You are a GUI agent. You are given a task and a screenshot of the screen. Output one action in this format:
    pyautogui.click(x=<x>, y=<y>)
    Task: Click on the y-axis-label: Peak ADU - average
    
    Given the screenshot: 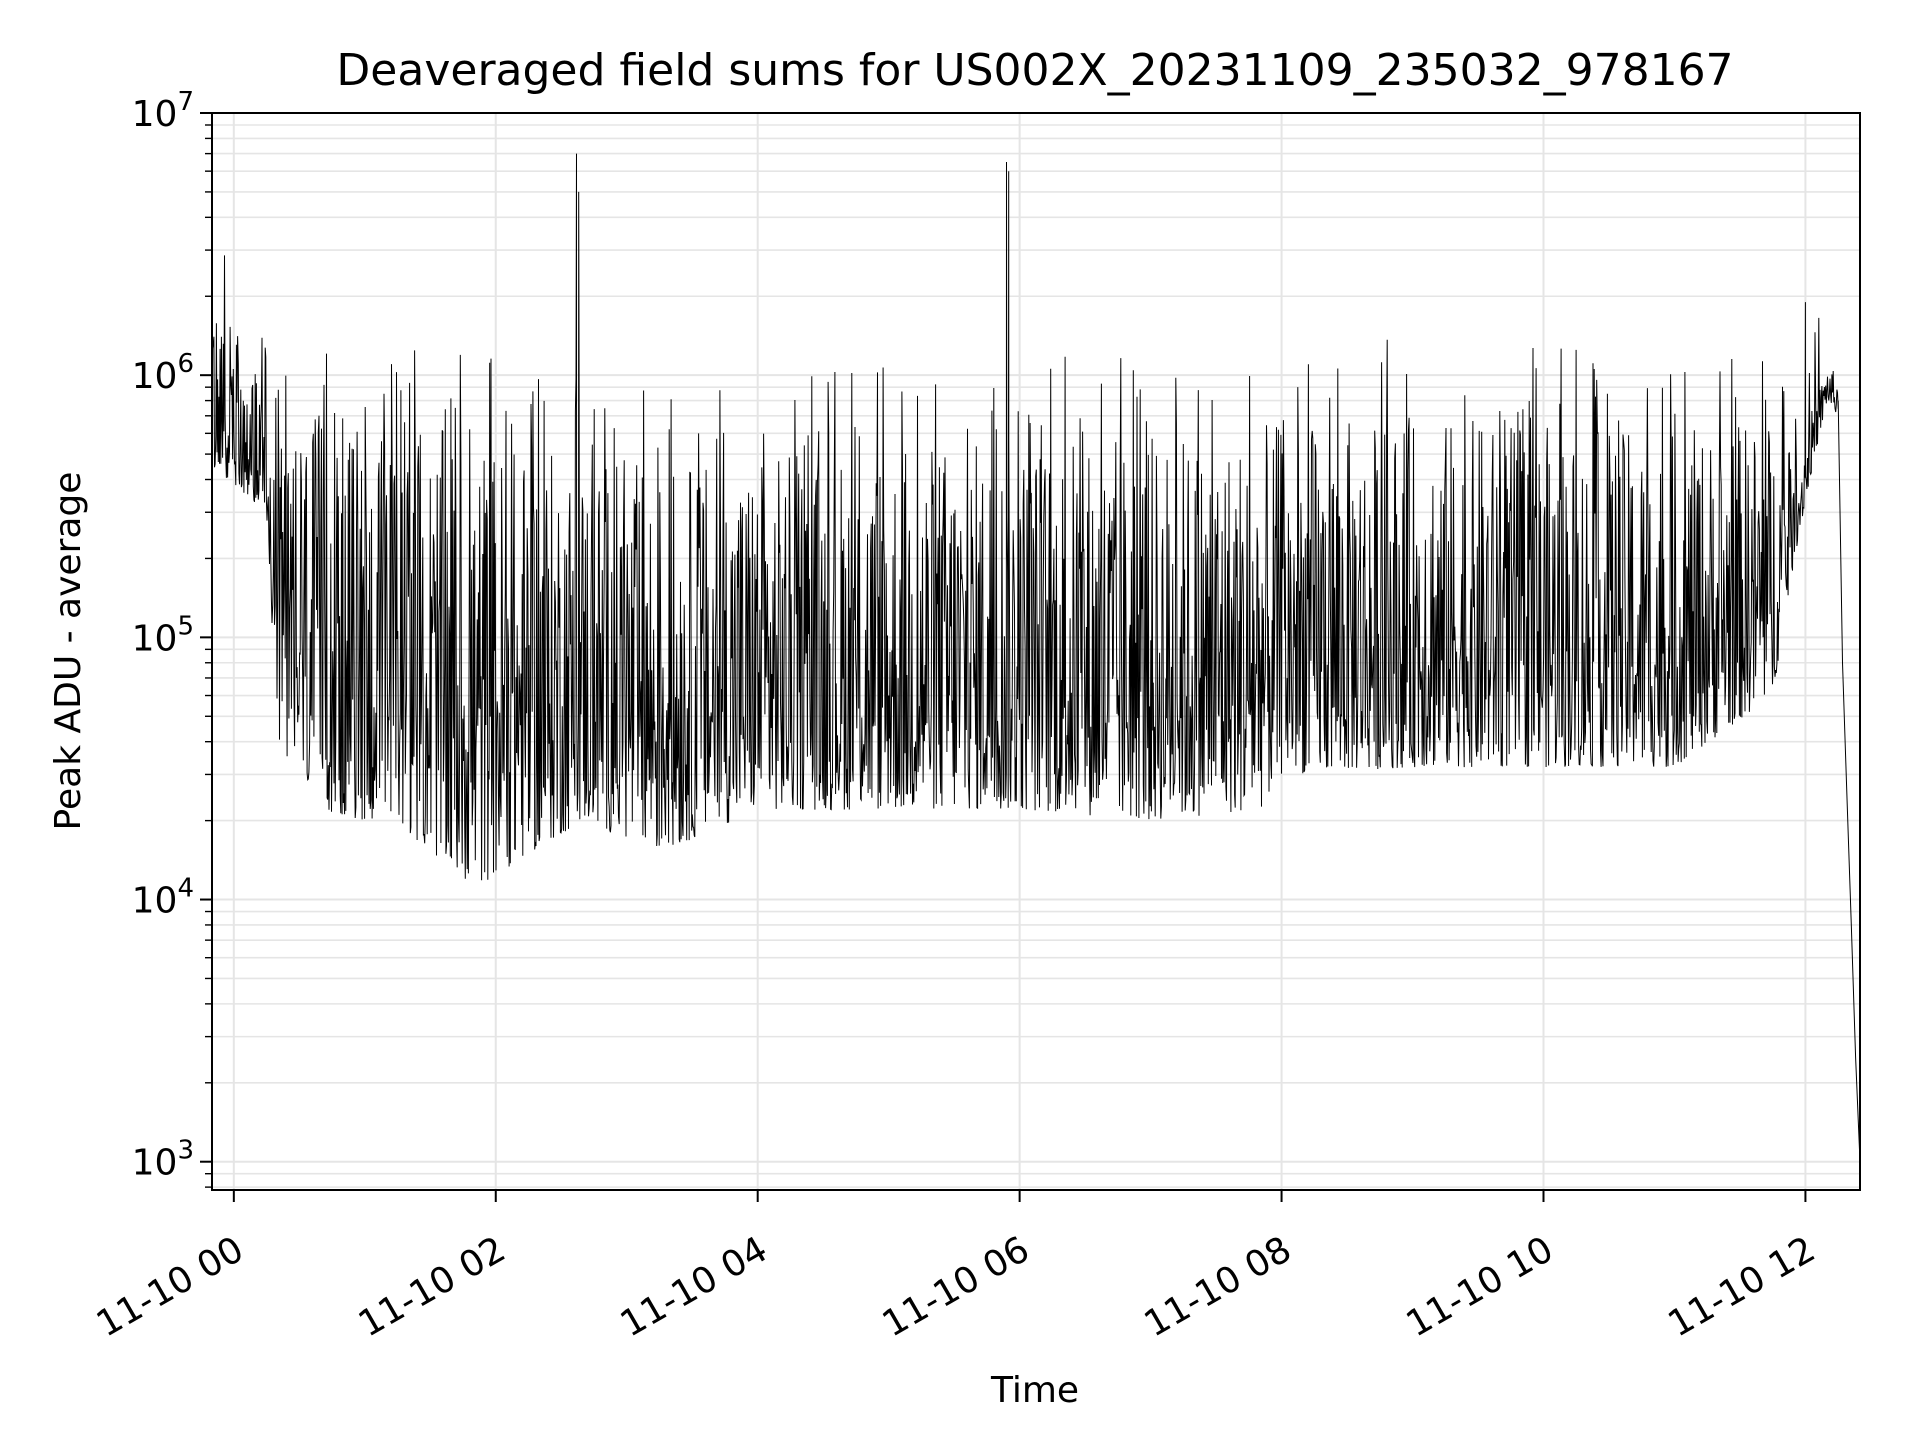 What is the action you would take?
    pyautogui.click(x=68, y=651)
    